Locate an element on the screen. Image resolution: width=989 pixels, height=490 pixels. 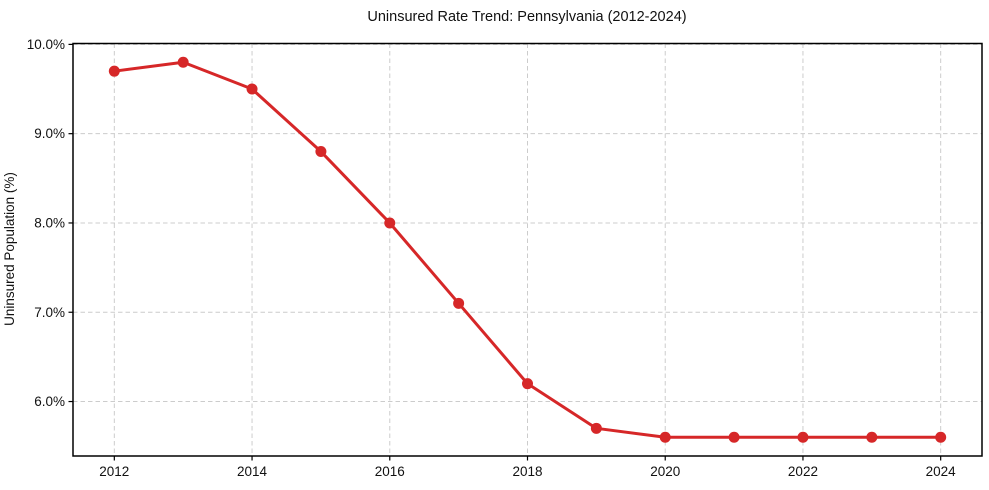
x-tick-label: 2024 is located at coordinates (941, 471).